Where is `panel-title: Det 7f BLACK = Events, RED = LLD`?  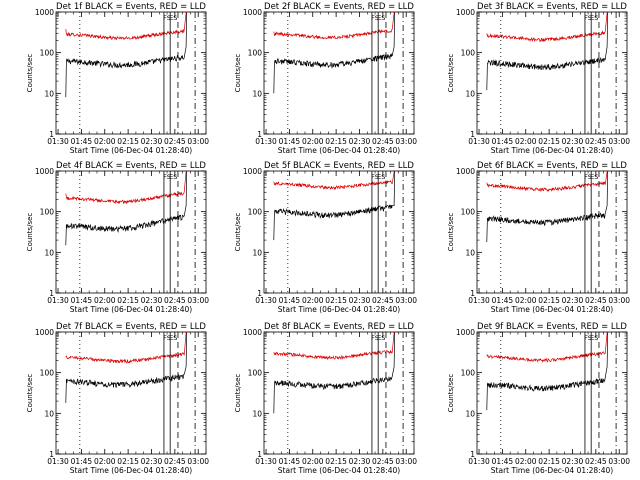 panel-title: Det 7f BLACK = Events, RED = LLD is located at coordinates (131, 327).